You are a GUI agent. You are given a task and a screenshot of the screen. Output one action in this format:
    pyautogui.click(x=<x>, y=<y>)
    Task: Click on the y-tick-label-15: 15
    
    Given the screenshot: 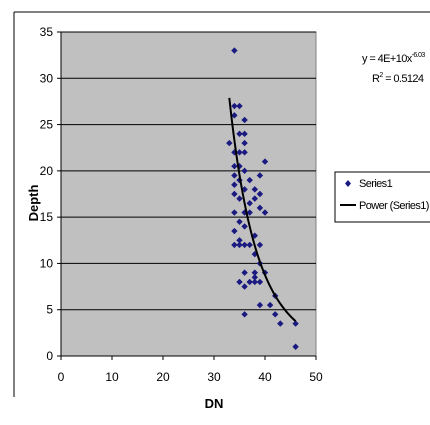 What is the action you would take?
    pyautogui.click(x=47, y=217)
    